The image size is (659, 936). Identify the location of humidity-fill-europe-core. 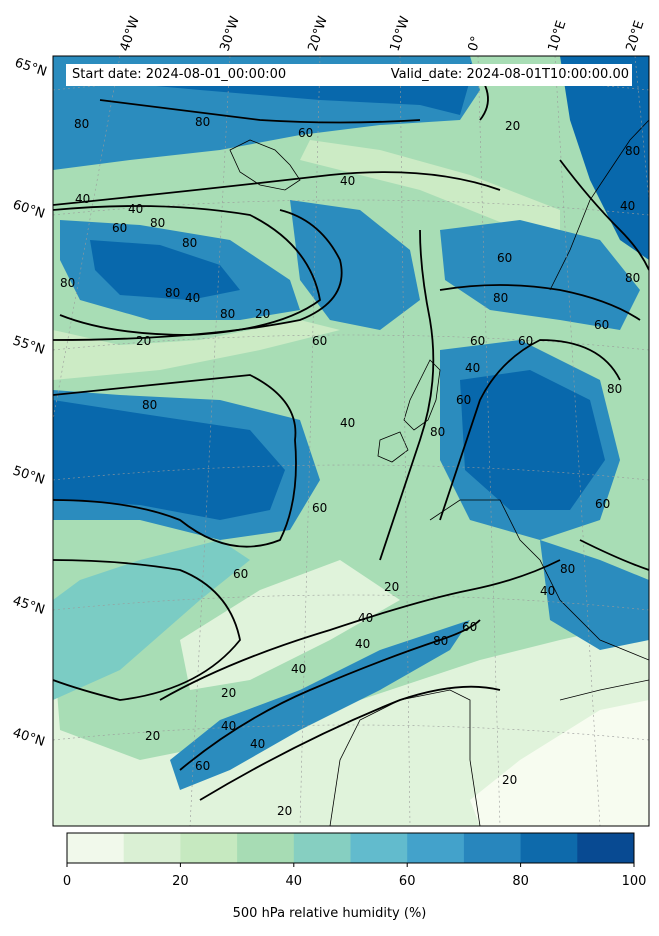
(532, 440).